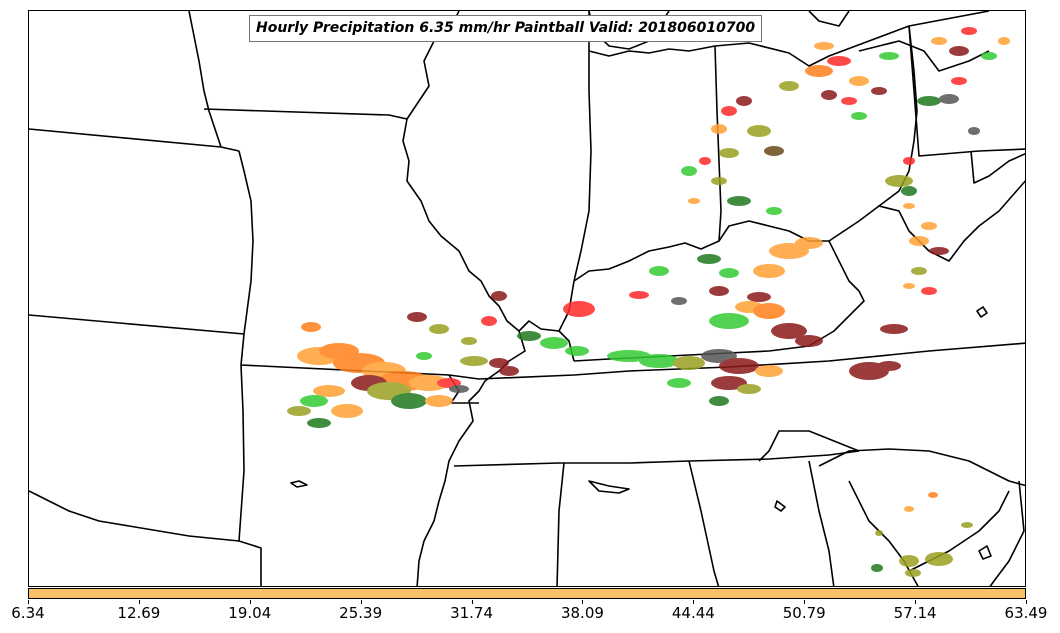  What do you see at coordinates (582, 613) in the screenshot?
I see `colorbar-tick-label: 38.09` at bounding box center [582, 613].